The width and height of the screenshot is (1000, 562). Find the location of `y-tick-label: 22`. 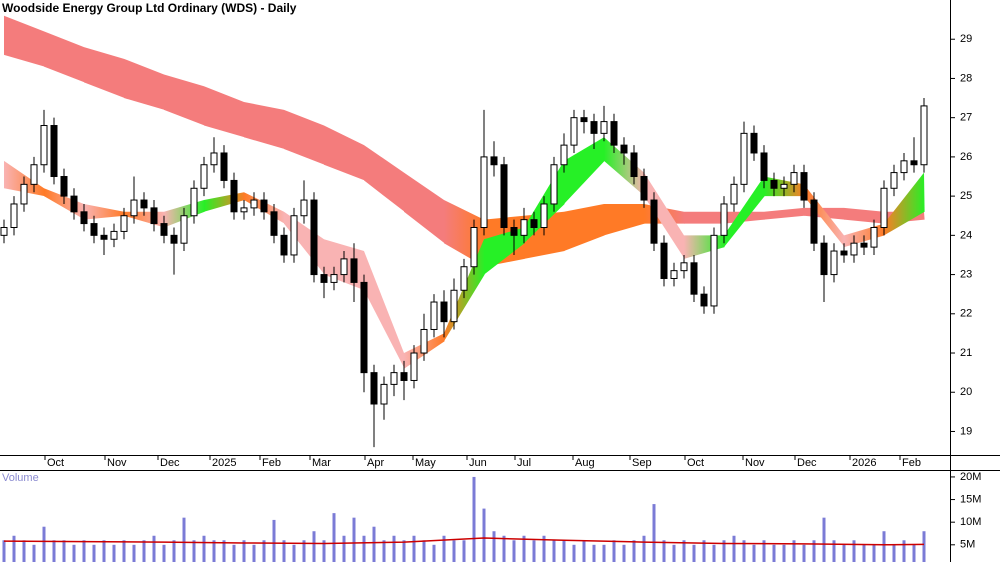

y-tick-label: 22 is located at coordinates (966, 314).